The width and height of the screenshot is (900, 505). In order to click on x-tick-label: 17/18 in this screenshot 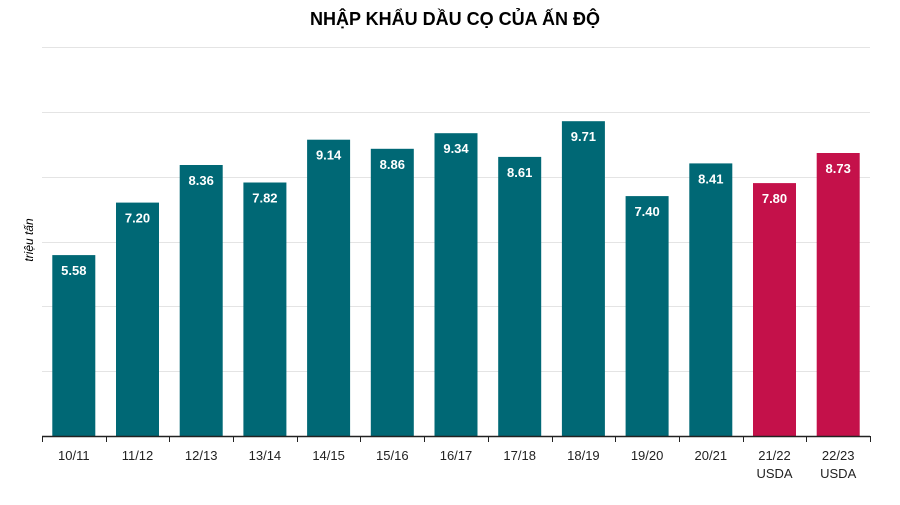, I will do `click(519, 455)`.